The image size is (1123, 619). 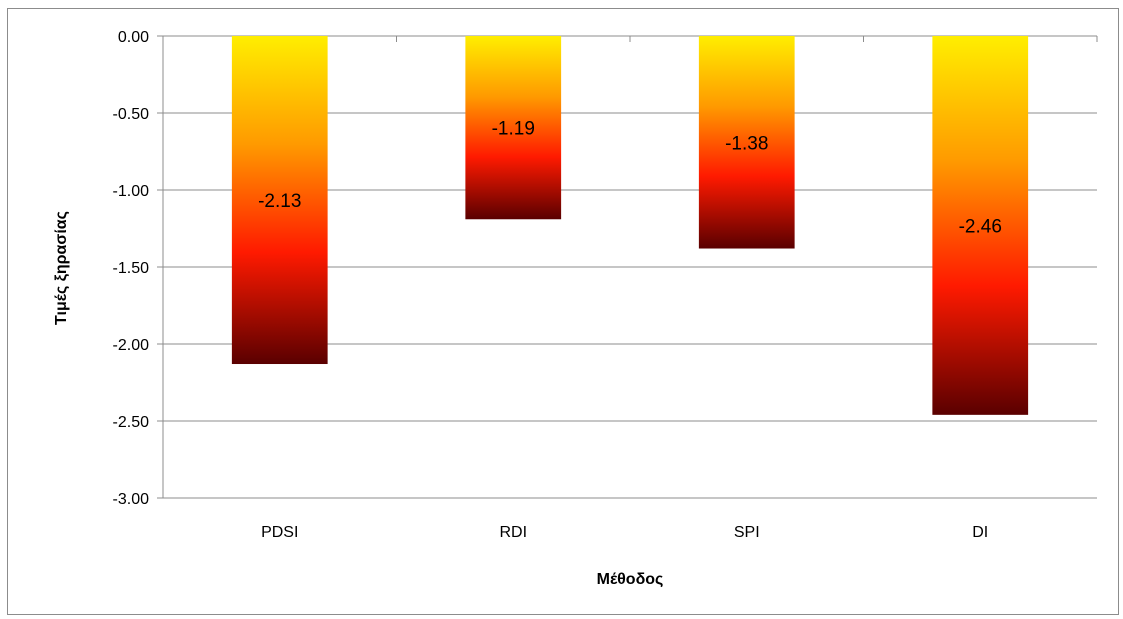 What do you see at coordinates (131, 499) in the screenshot?
I see `y-tick-label: -3.00` at bounding box center [131, 499].